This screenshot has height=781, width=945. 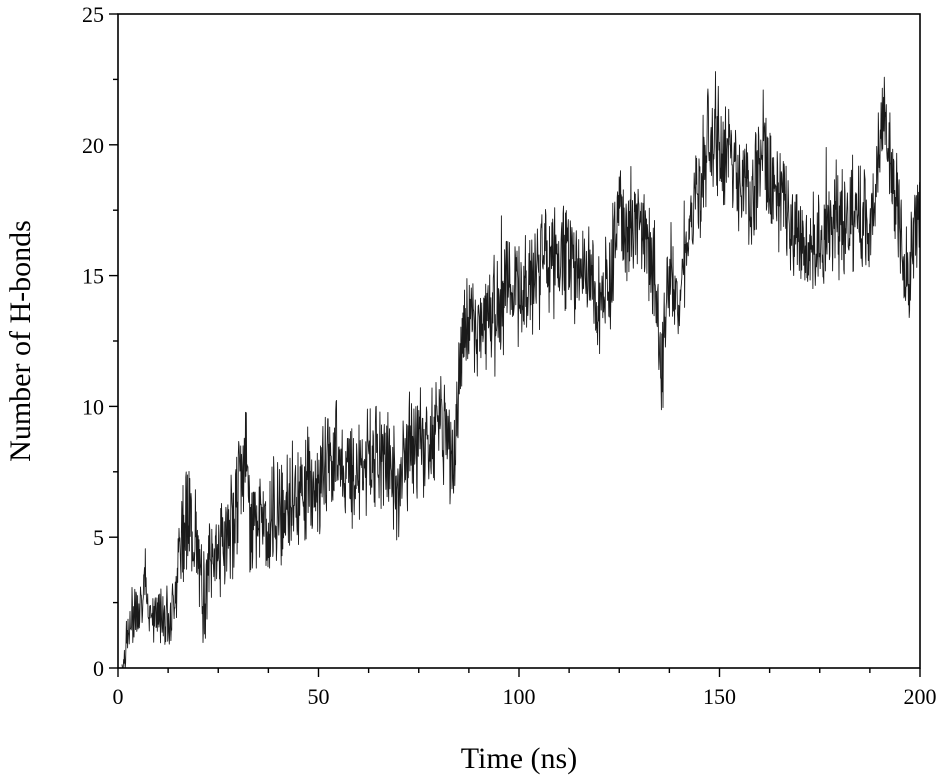 What do you see at coordinates (319, 696) in the screenshot?
I see `x-tick-label: 50` at bounding box center [319, 696].